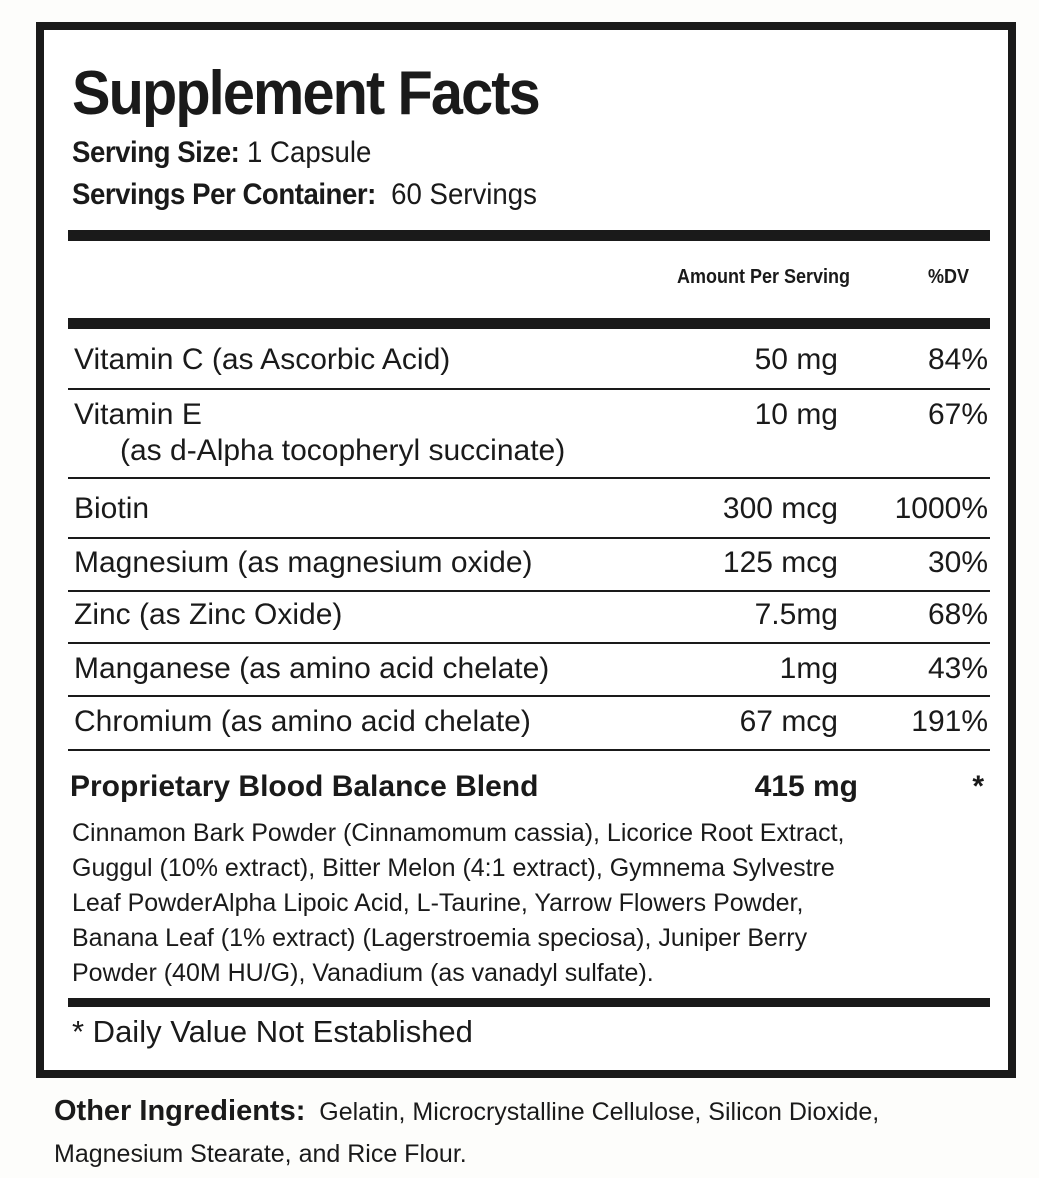 The width and height of the screenshot is (1039, 1178). Describe the element at coordinates (978, 786) in the screenshot. I see `blend-dv: *` at that location.